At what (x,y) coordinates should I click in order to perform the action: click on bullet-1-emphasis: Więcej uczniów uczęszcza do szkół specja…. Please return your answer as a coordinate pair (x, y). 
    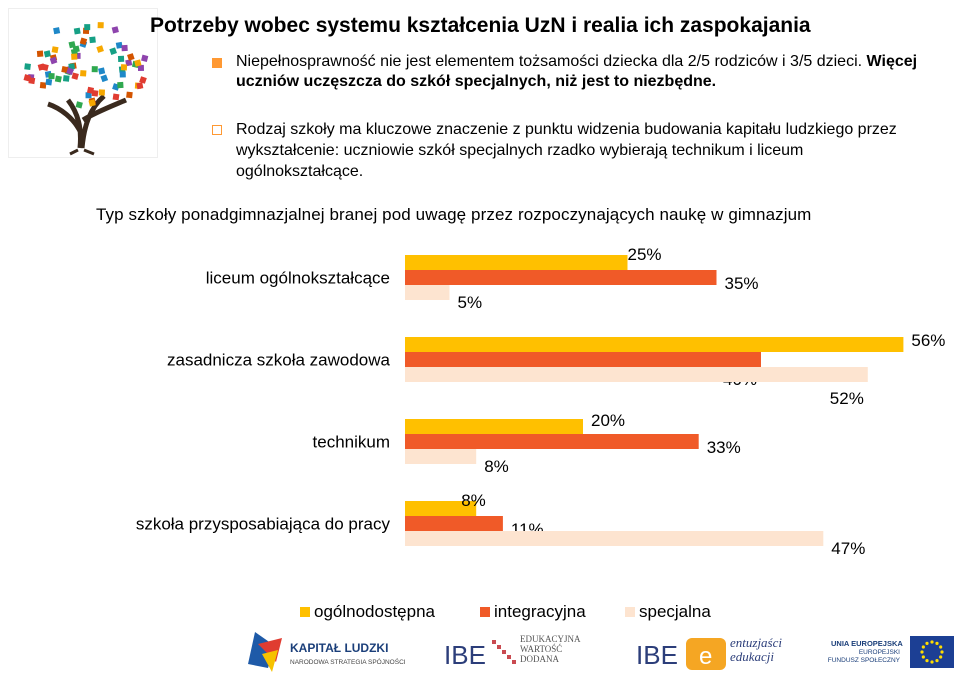
    Looking at the image, I should click on (577, 71).